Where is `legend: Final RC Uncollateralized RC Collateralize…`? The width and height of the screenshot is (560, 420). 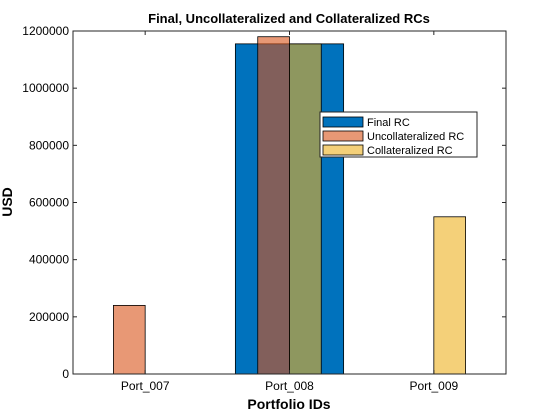 legend: Final RC Uncollateralized RC Collateralize… is located at coordinates (398, 134).